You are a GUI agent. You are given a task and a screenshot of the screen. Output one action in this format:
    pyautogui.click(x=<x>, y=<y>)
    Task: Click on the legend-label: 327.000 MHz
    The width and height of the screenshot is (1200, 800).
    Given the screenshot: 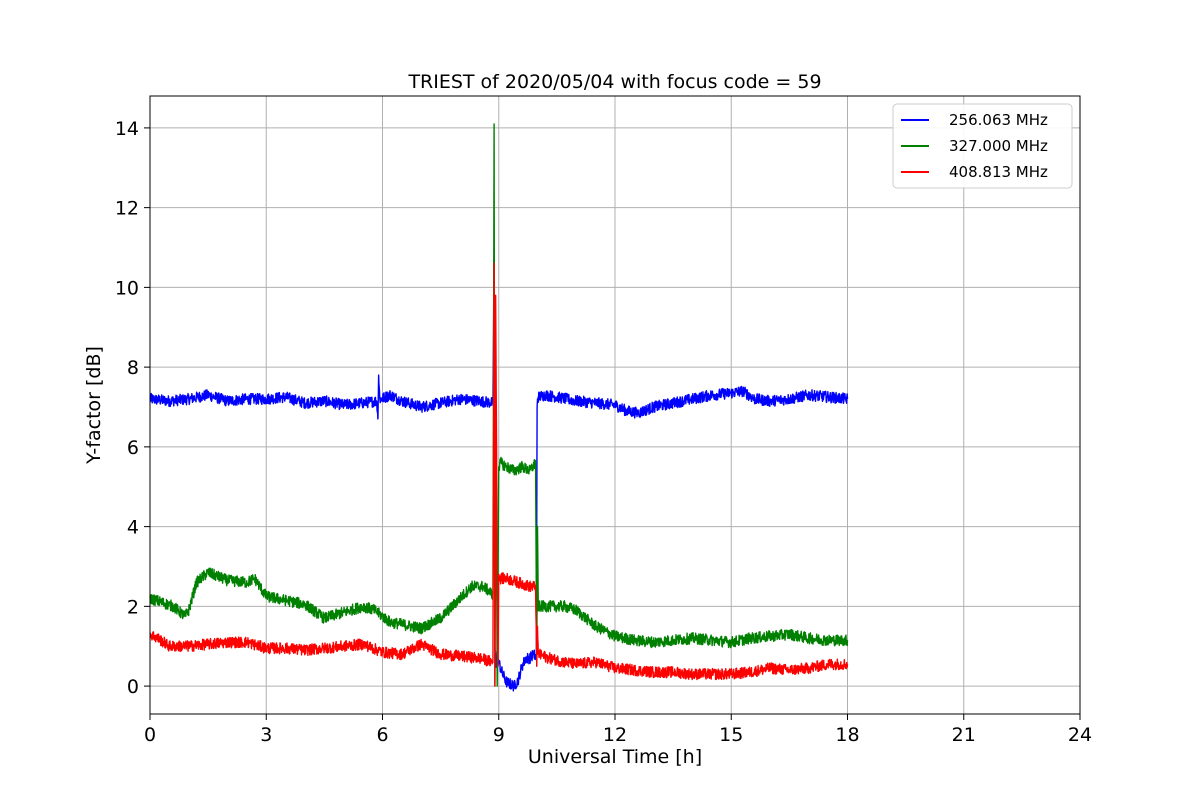 What is the action you would take?
    pyautogui.click(x=998, y=146)
    